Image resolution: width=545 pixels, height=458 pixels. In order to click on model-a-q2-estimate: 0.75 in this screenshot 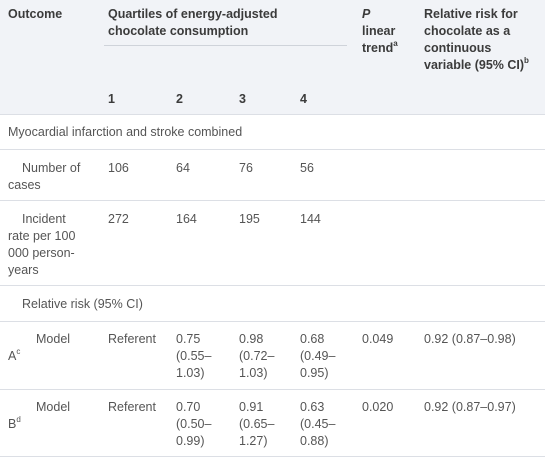, I will do `click(188, 339)`.